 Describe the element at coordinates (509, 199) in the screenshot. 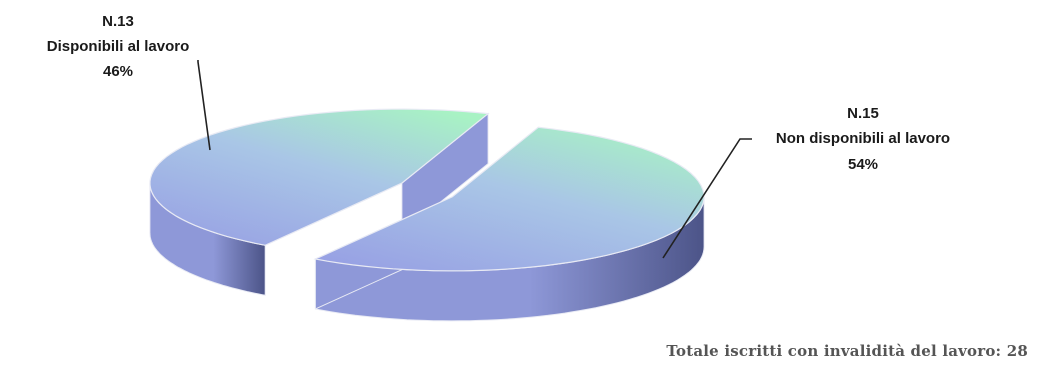

I see `pie-top-non-disponibili` at that location.